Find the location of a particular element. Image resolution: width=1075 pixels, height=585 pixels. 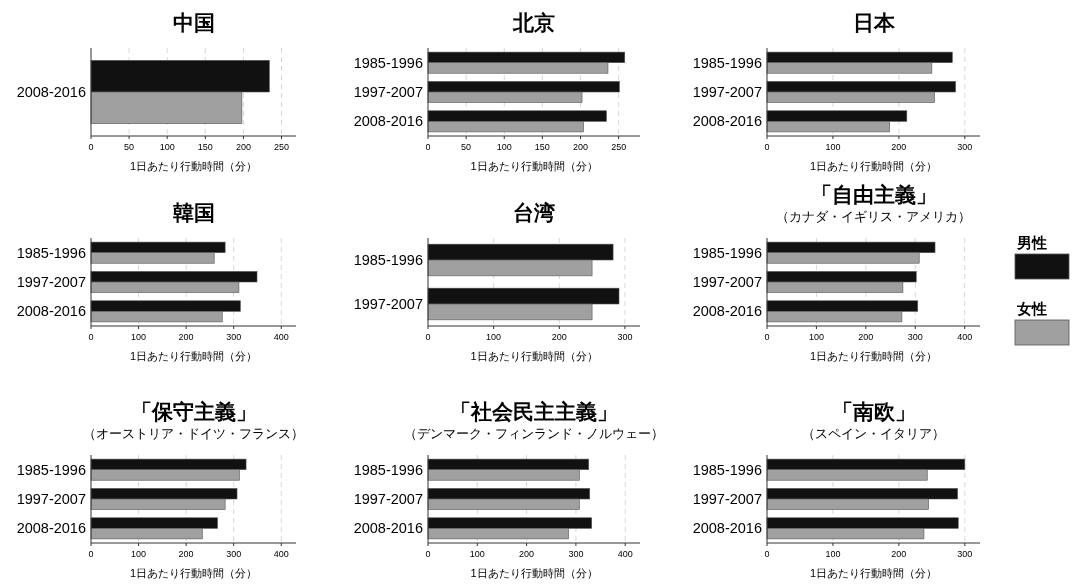

chart-subtitle: （カナダ・イギリス・アメリカ） is located at coordinates (873, 216).